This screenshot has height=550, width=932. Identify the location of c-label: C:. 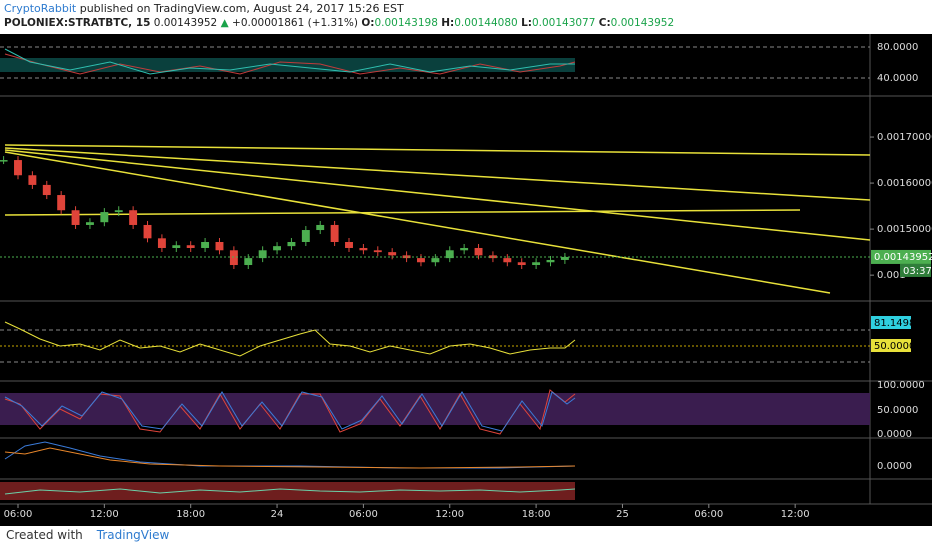
(604, 23).